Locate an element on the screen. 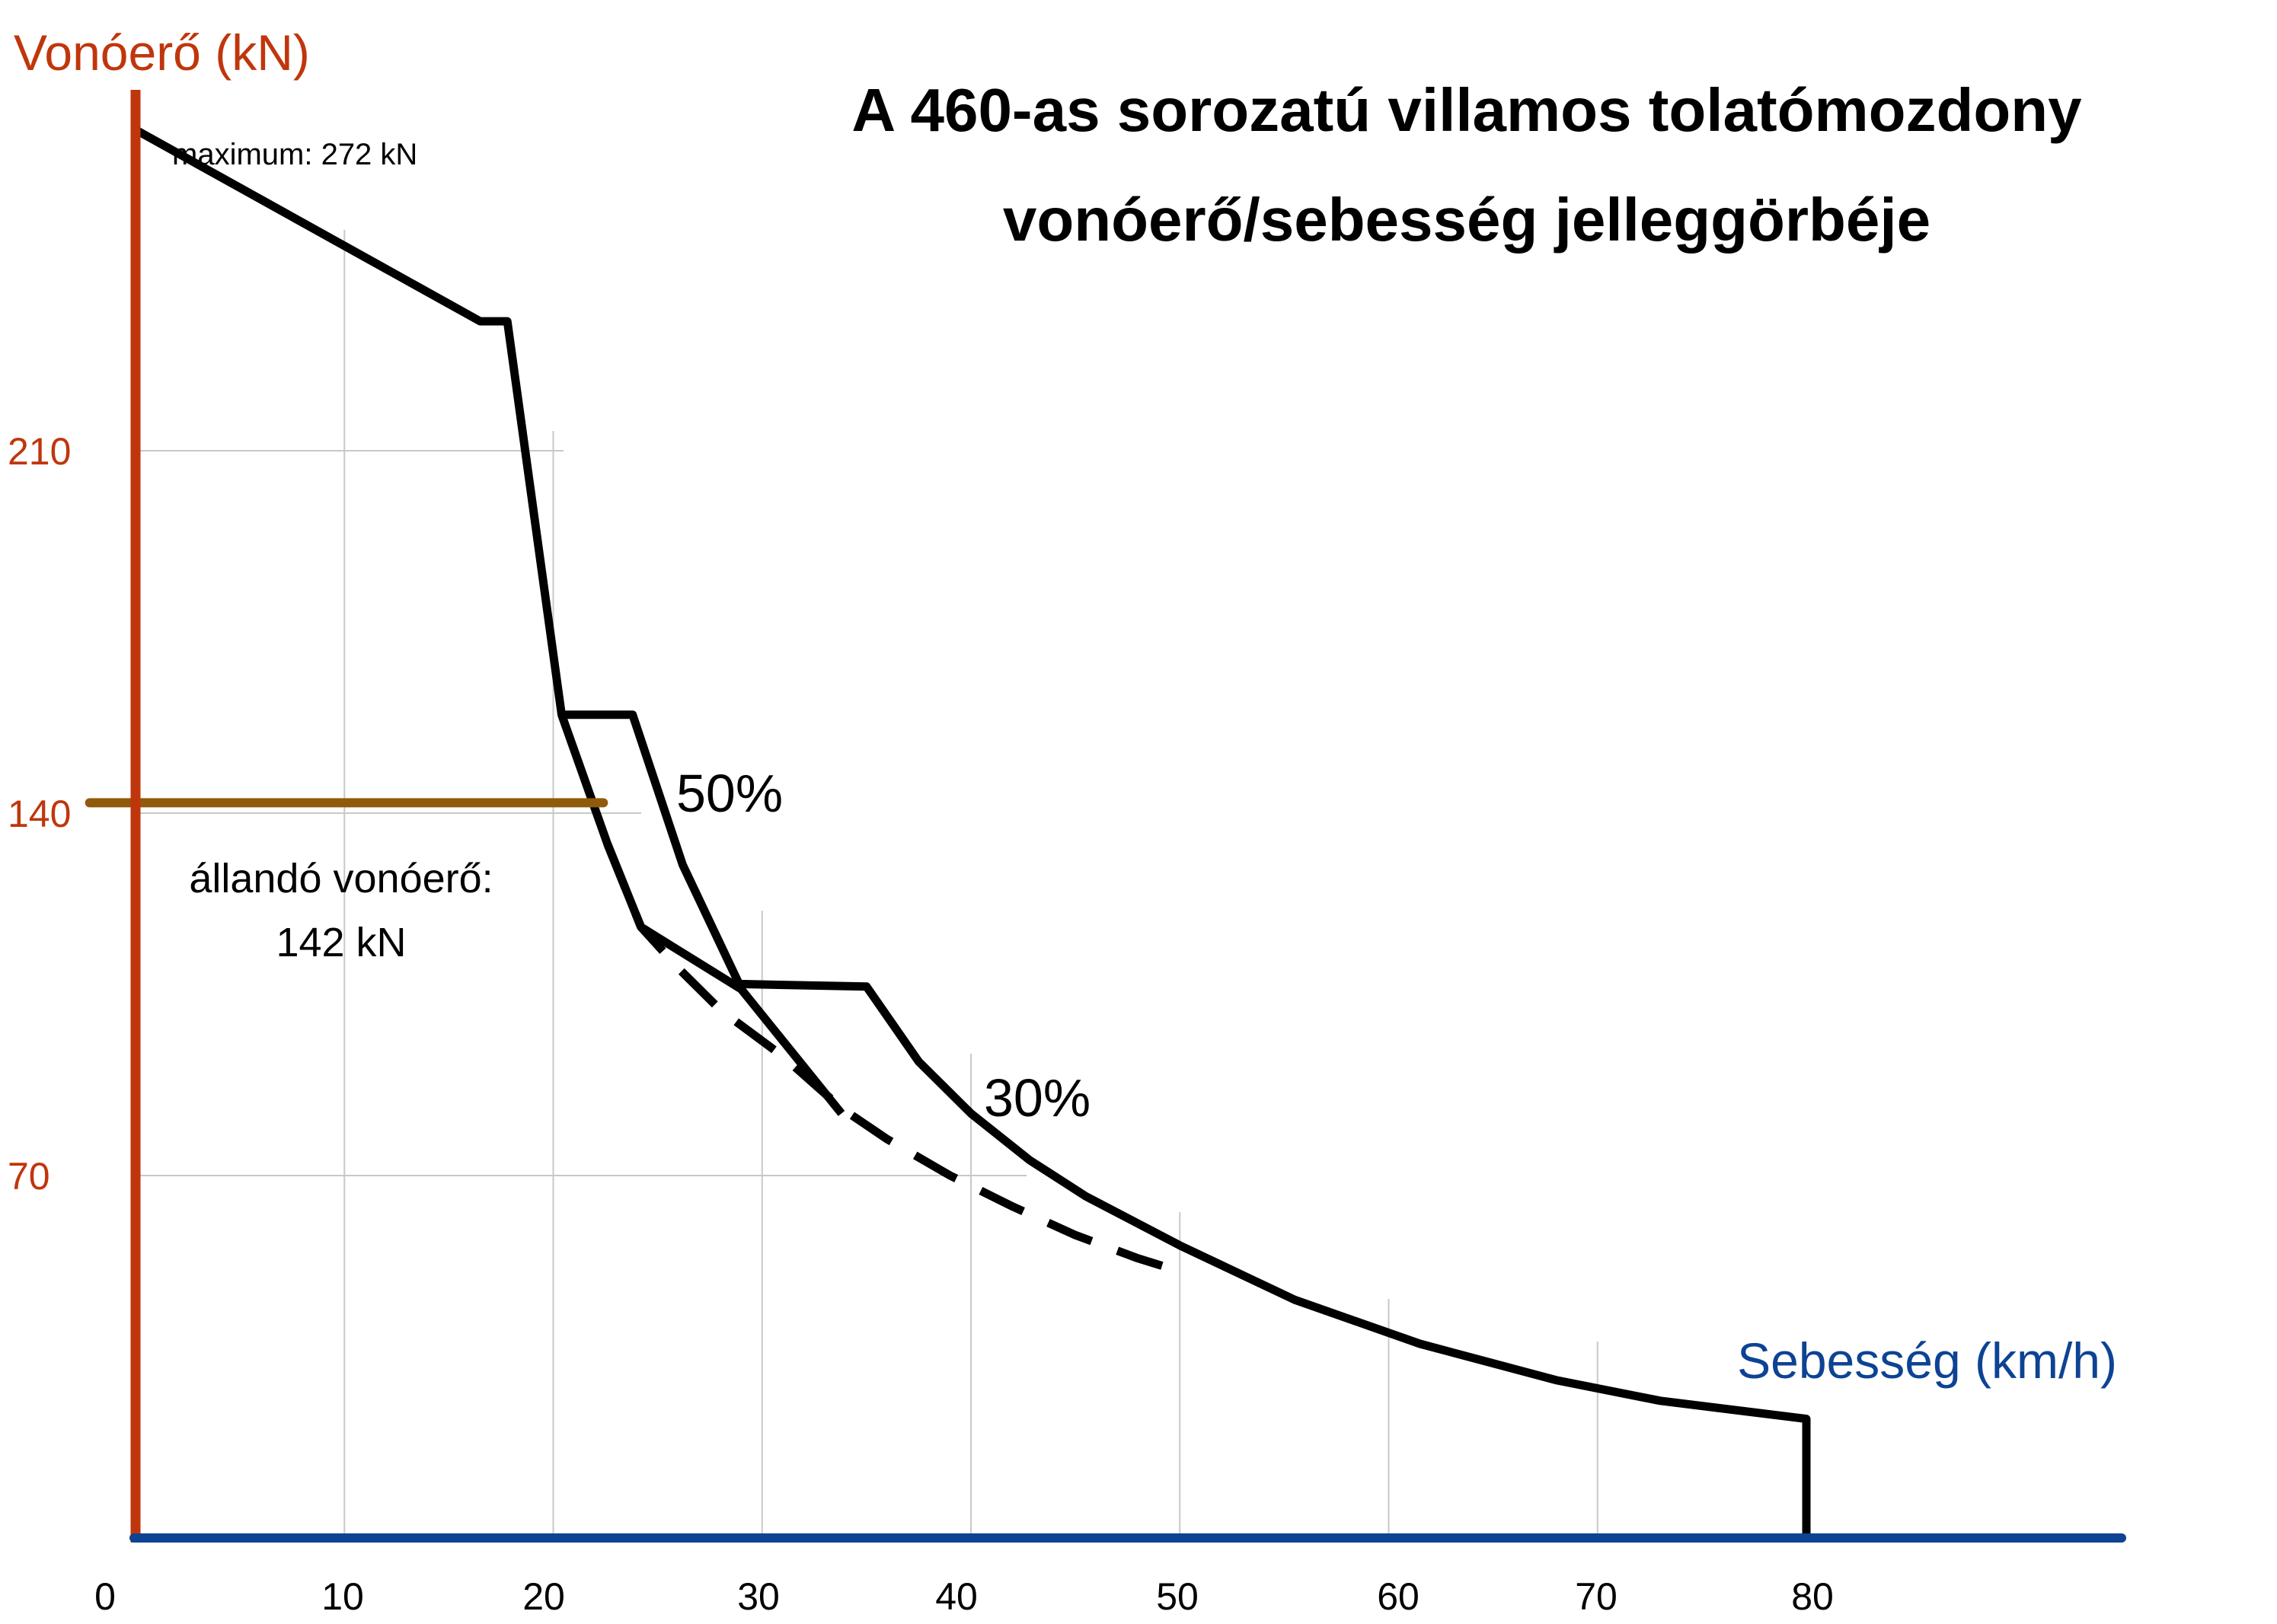 The image size is (2277, 1624). x-tick-label-50: 50 is located at coordinates (1177, 1597).